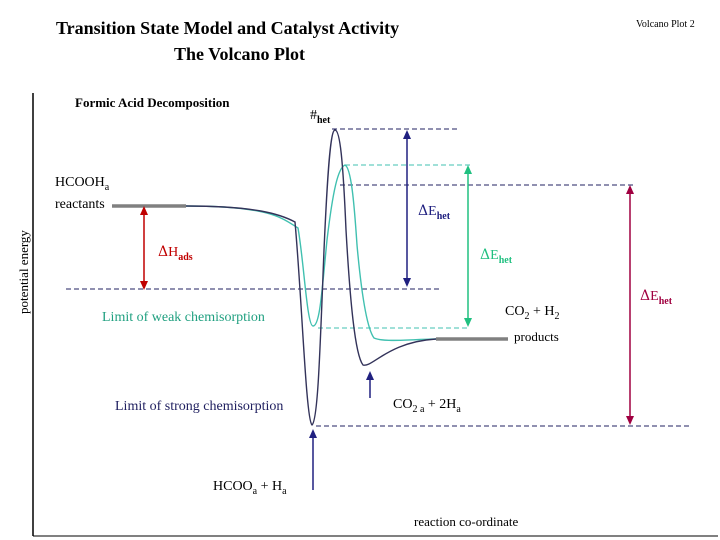 The image size is (720, 540). Describe the element at coordinates (656, 297) in the screenshot. I see `e-het-label-maroon: ΔEhet` at that location.